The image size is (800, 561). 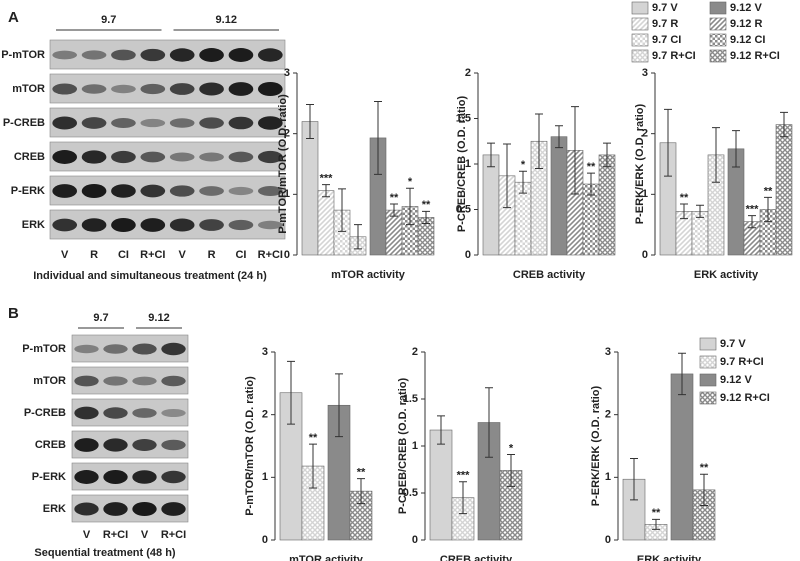 I want to click on lane-label: R, so click(x=94, y=255).